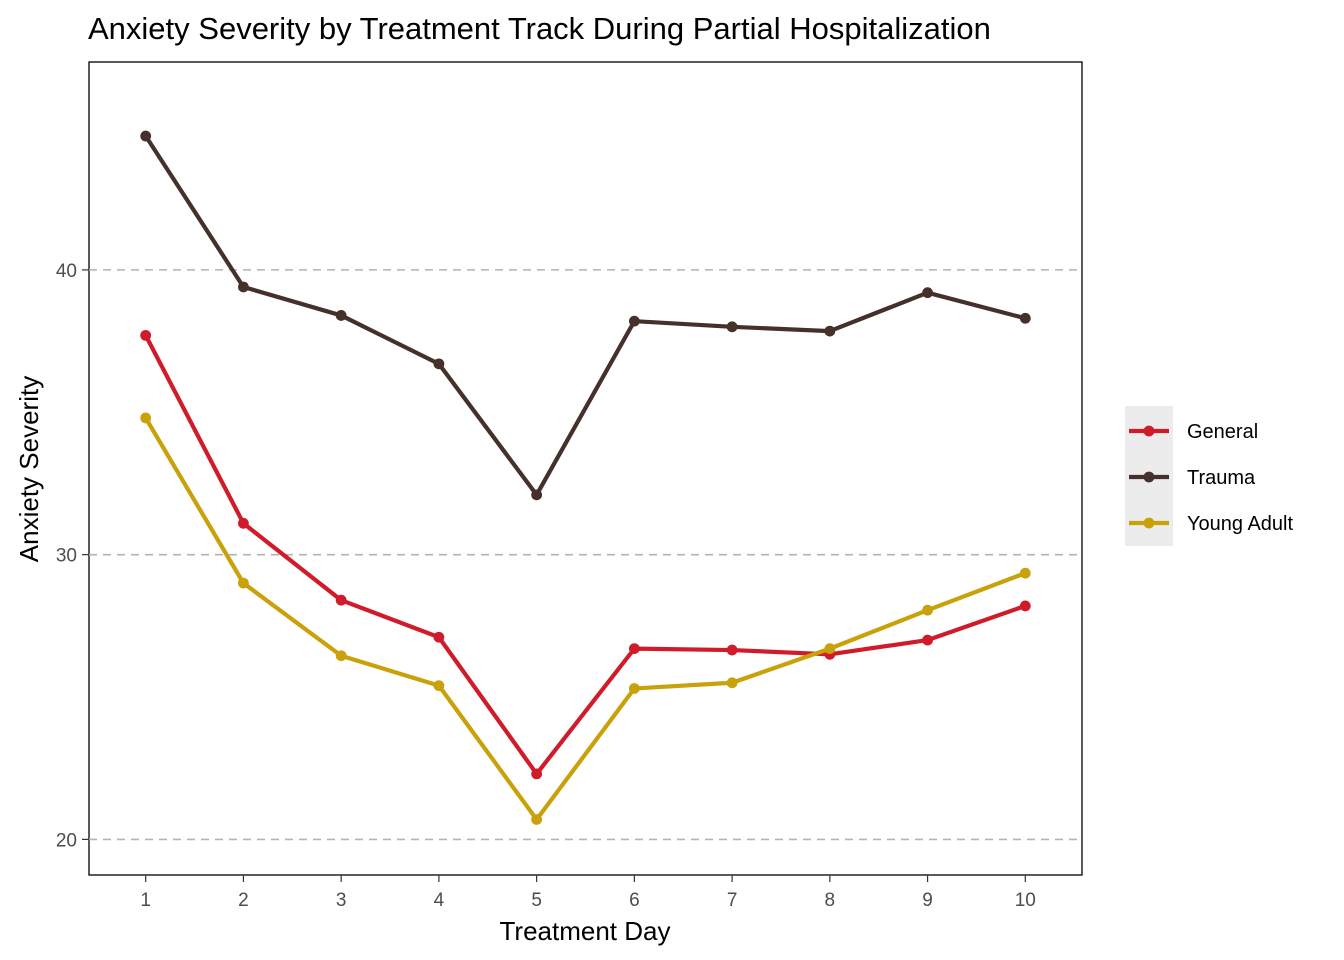 Image resolution: width=1344 pixels, height=960 pixels. I want to click on x-axis-title: Treatment Day, so click(585, 931).